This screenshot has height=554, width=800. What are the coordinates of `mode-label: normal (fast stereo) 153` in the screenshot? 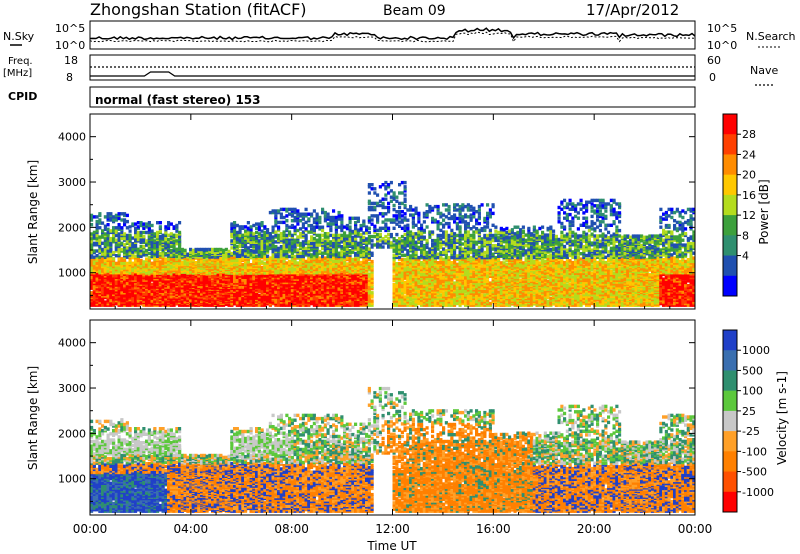 It's located at (178, 100).